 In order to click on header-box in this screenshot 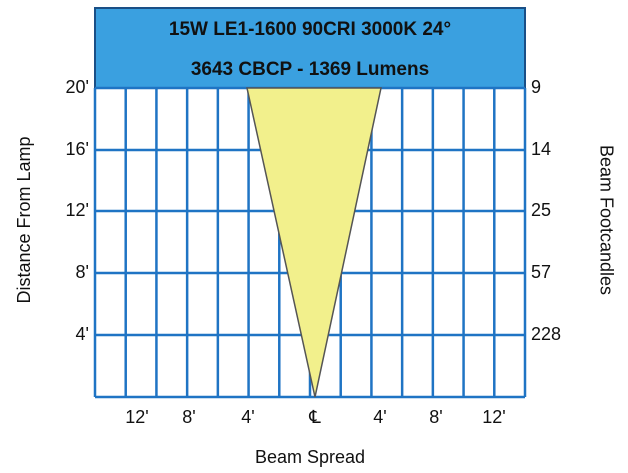, I will do `click(310, 48)`.